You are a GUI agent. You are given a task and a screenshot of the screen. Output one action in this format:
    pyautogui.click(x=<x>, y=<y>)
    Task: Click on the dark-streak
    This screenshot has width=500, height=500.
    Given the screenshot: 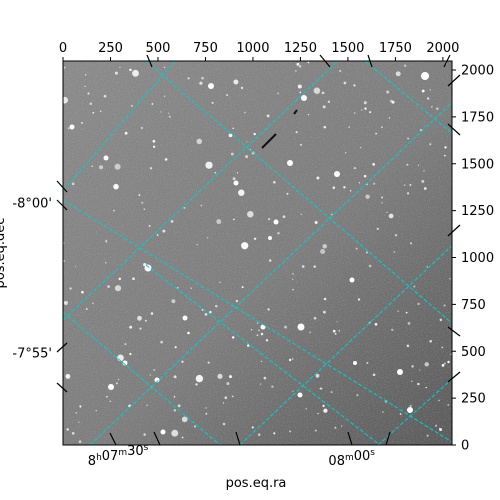 What is the action you would take?
    pyautogui.click(x=269, y=141)
    